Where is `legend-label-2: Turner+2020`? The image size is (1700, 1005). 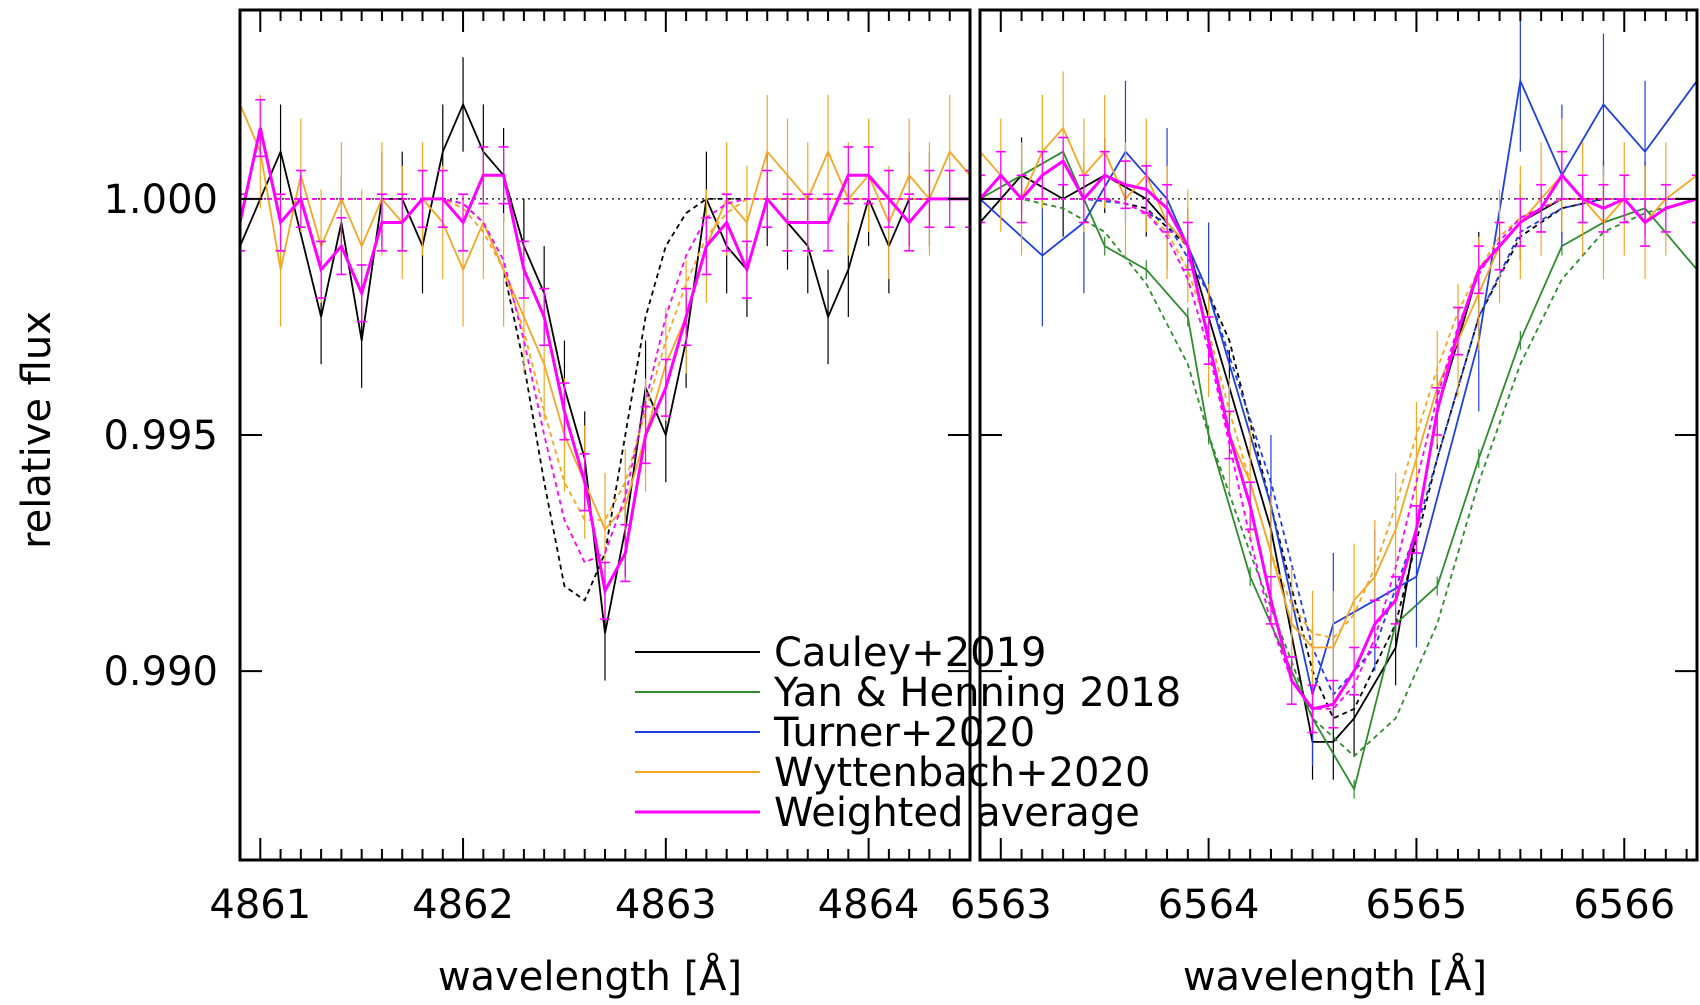
legend-label-2: Turner+2020 is located at coordinates (904, 733).